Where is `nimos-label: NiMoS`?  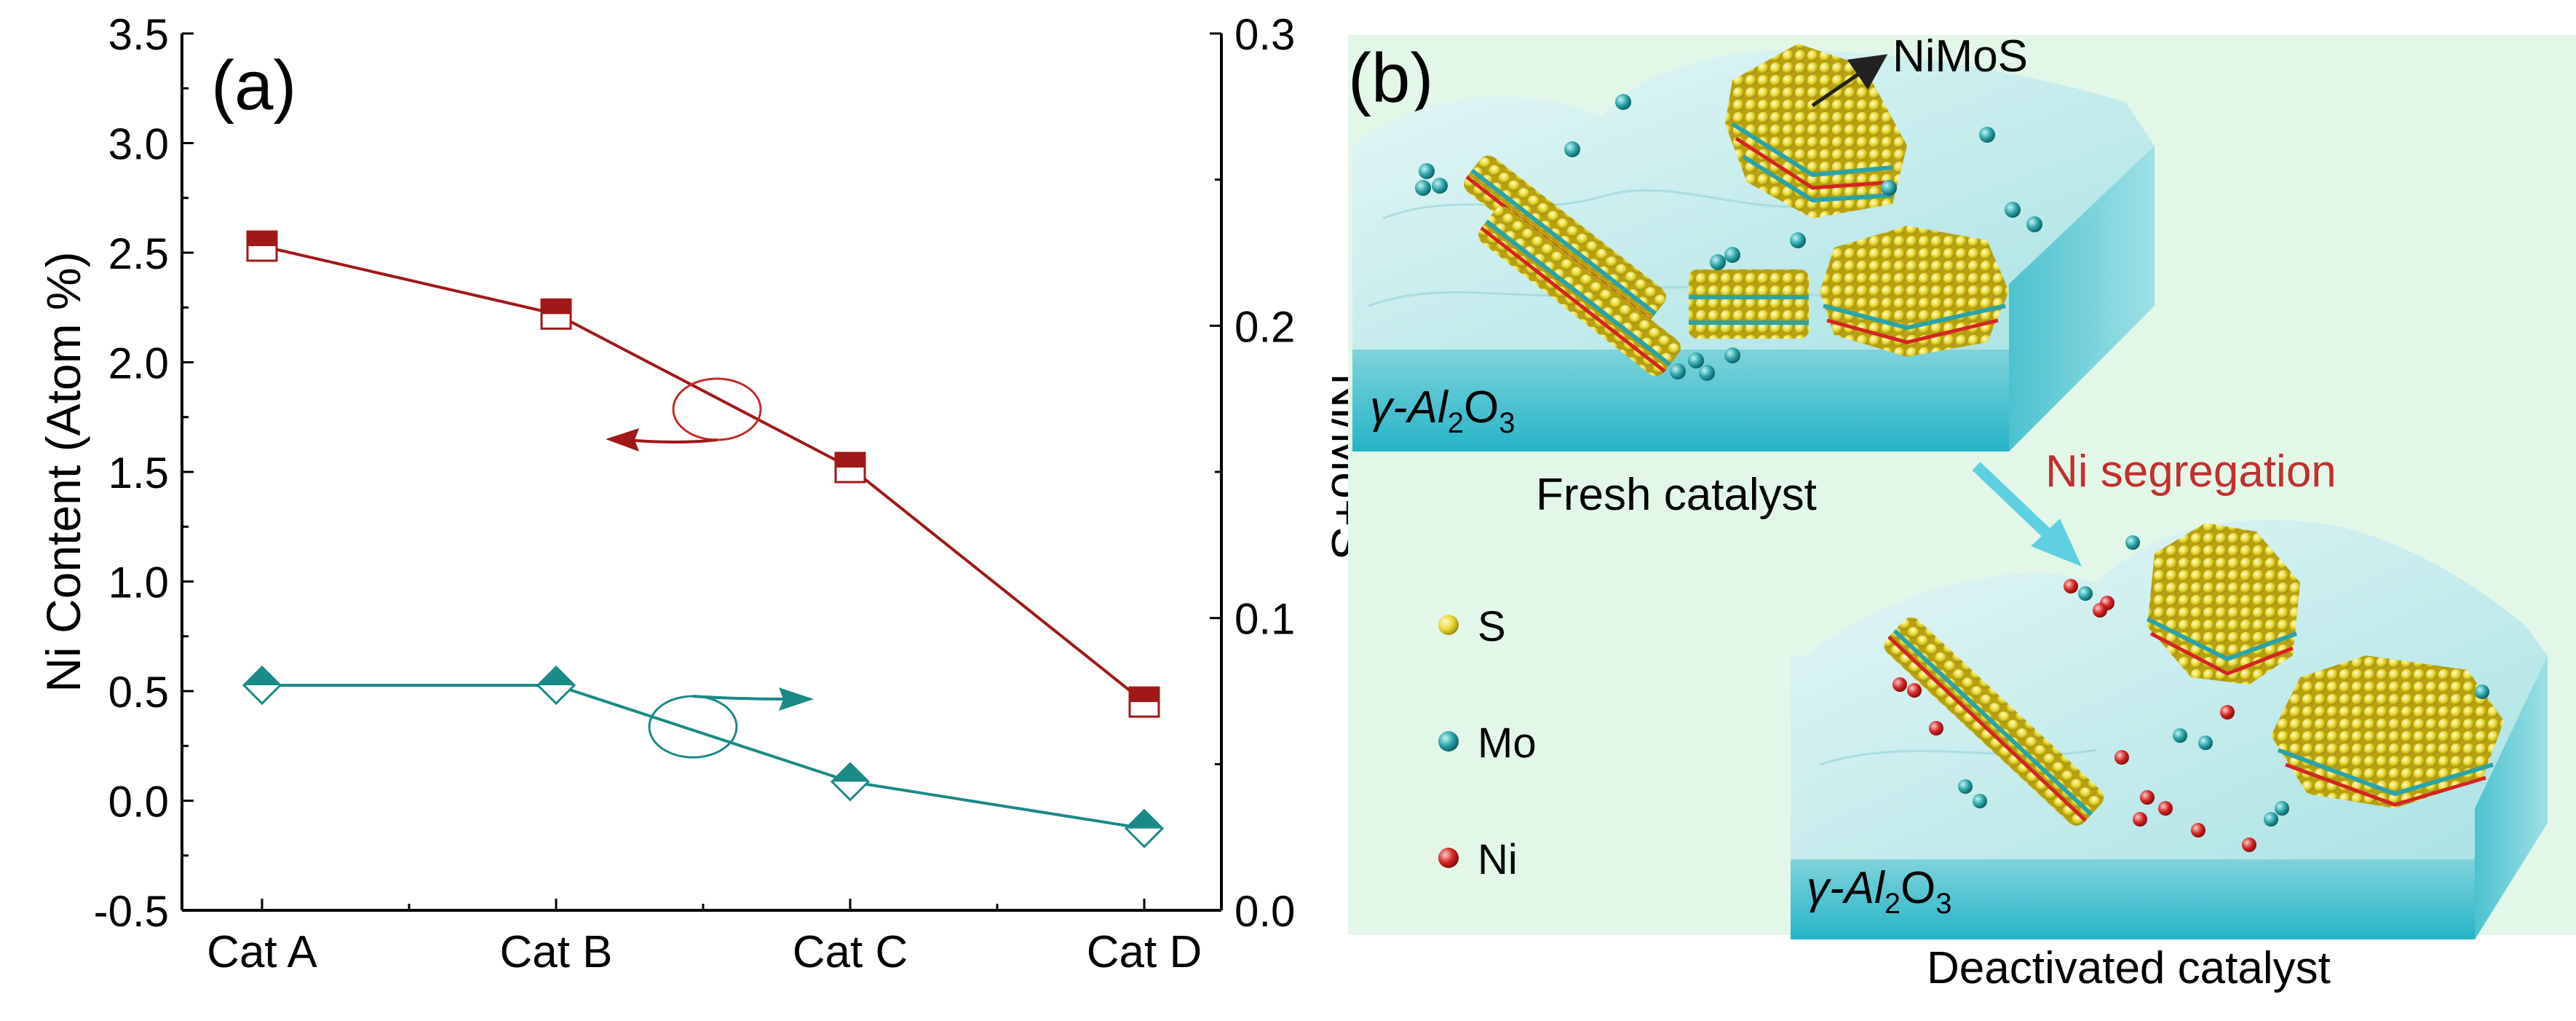
nimos-label: NiMoS is located at coordinates (1960, 56).